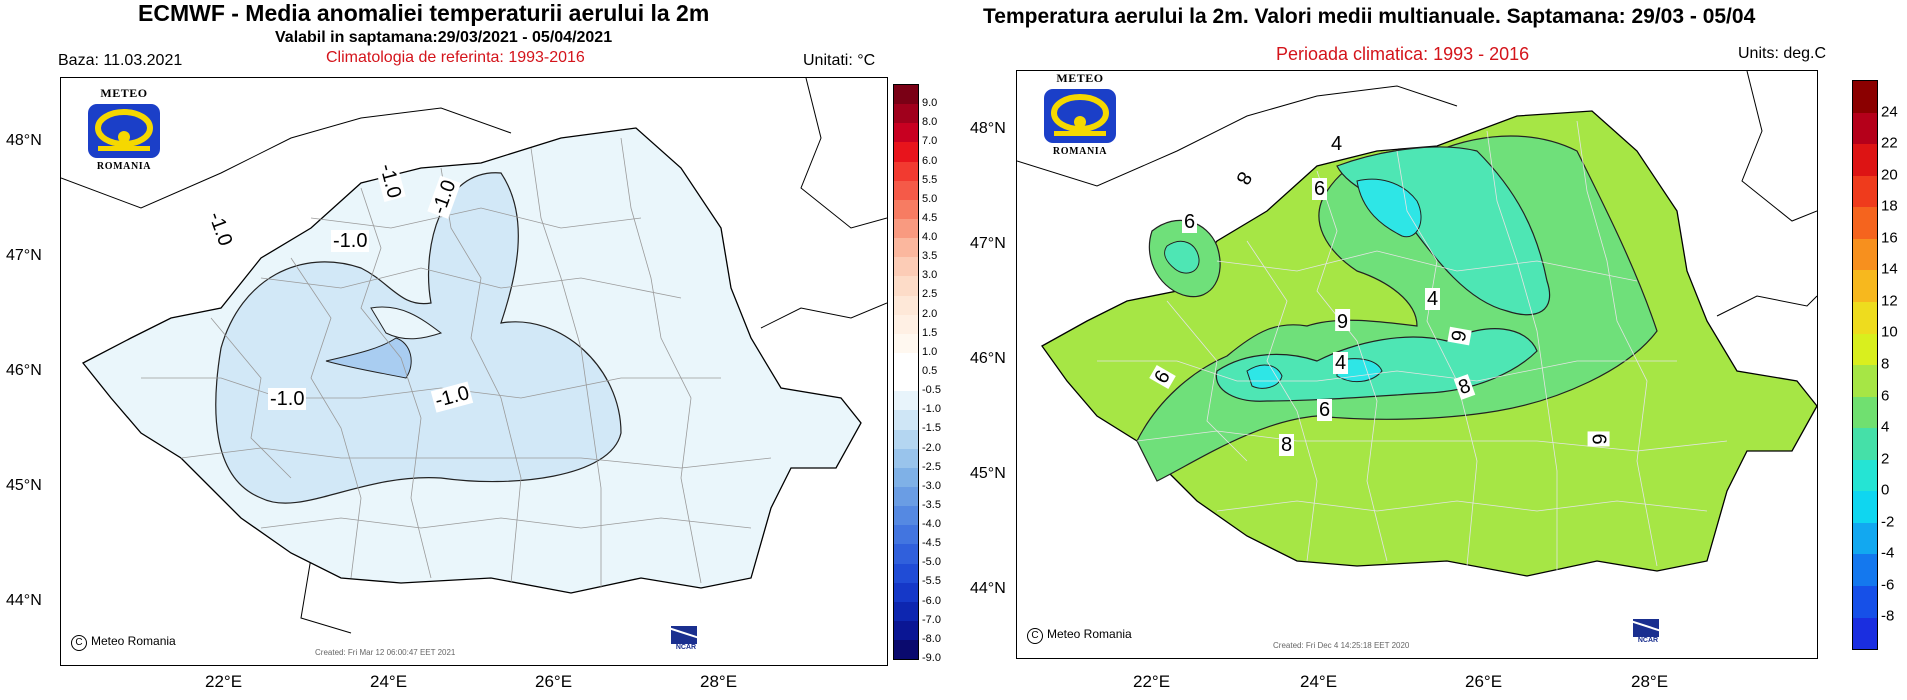 Image resolution: width=1907 pixels, height=700 pixels. Describe the element at coordinates (686, 647) in the screenshot. I see `ncar-text: NCAR` at that location.